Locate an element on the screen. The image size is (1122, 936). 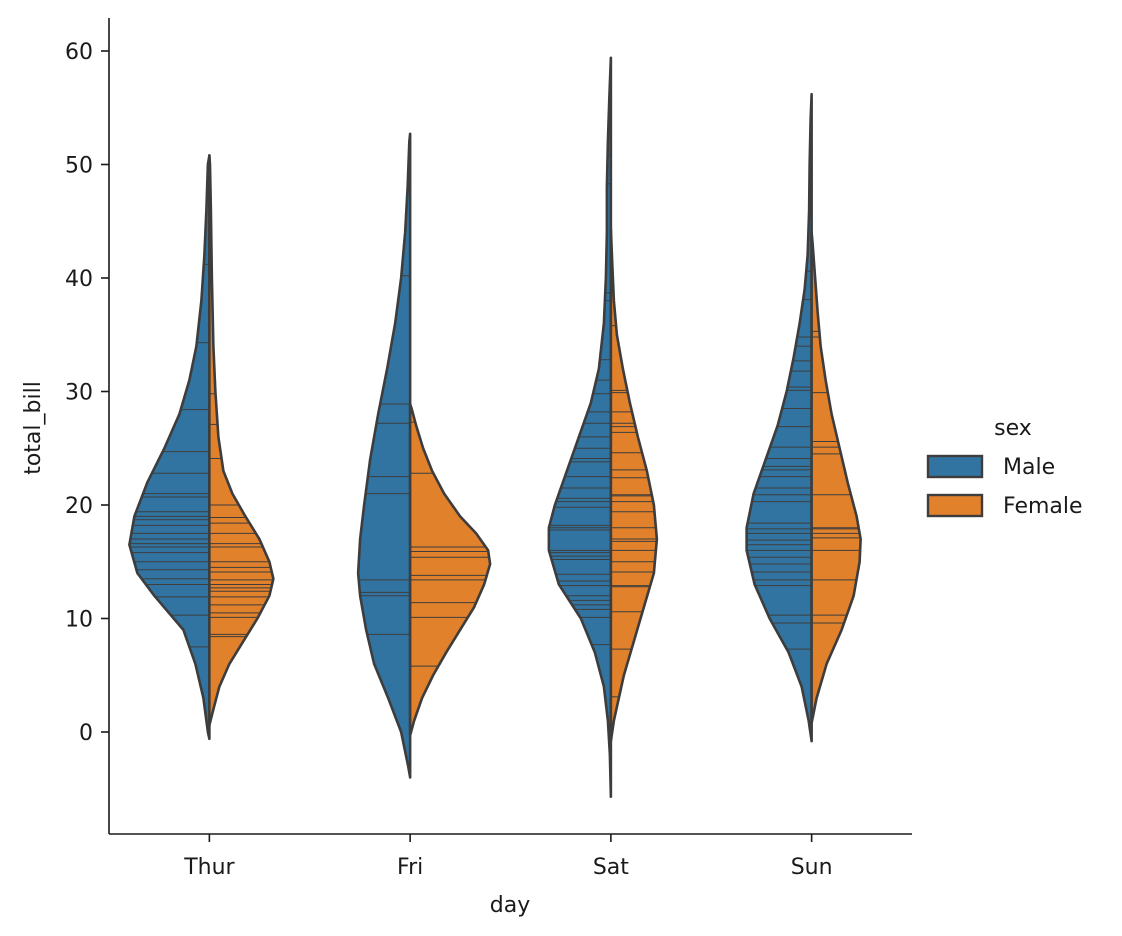
x-ticks: Thur Fri Sat Sun is located at coordinates (508, 857).